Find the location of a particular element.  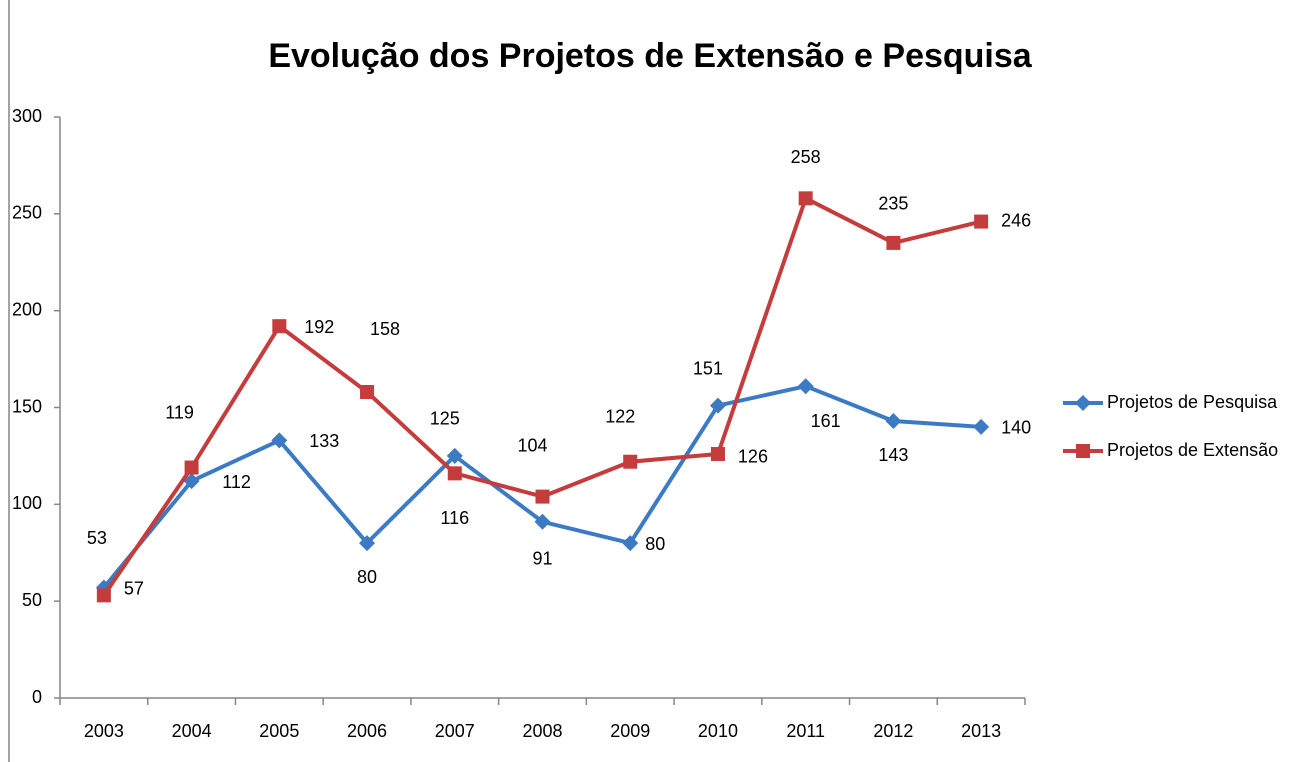

data-label: 119 is located at coordinates (179, 412).